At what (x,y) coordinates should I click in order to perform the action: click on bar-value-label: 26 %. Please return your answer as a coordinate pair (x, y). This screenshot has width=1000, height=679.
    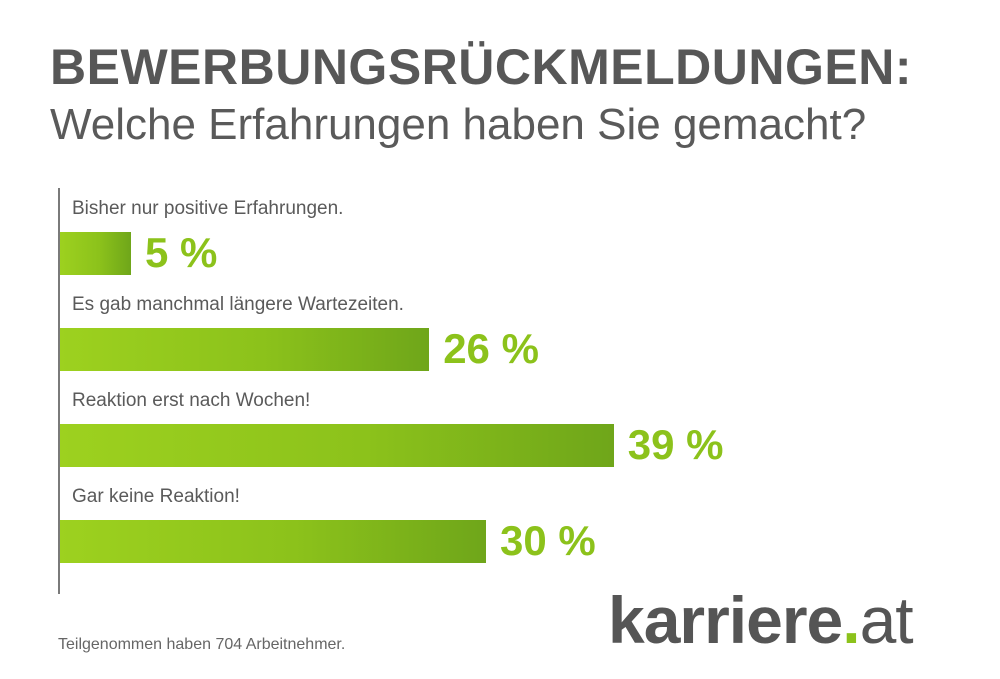
    Looking at the image, I should click on (491, 348).